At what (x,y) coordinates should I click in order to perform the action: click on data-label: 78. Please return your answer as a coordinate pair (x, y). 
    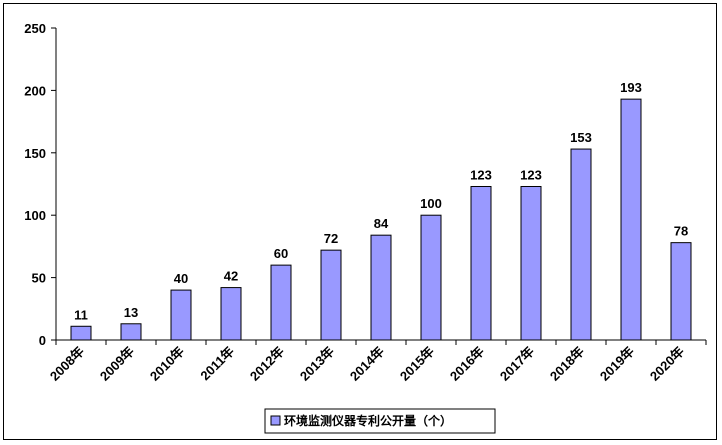
    Looking at the image, I should click on (681, 231).